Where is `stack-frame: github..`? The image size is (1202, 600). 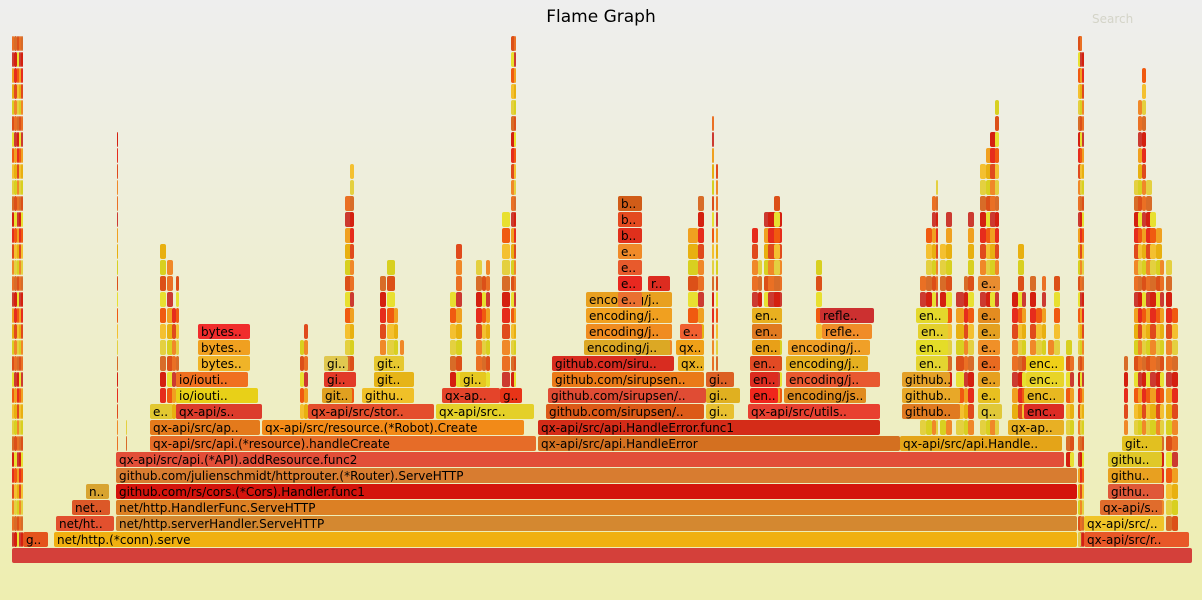 stack-frame: github.. is located at coordinates (931, 395).